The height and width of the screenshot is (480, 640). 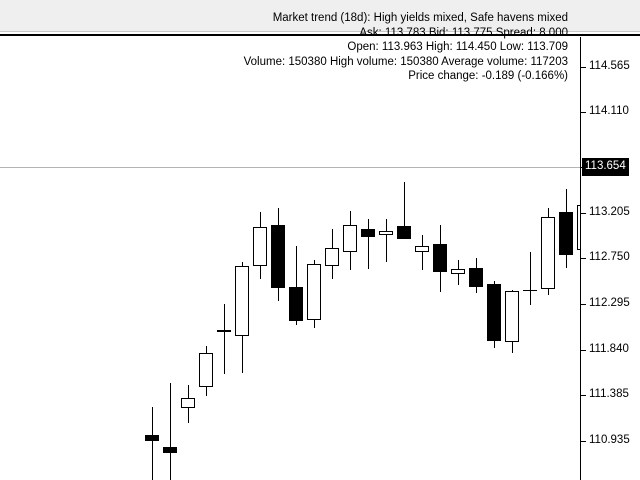 What do you see at coordinates (609, 303) in the screenshot?
I see `price-axis-label: 112.295` at bounding box center [609, 303].